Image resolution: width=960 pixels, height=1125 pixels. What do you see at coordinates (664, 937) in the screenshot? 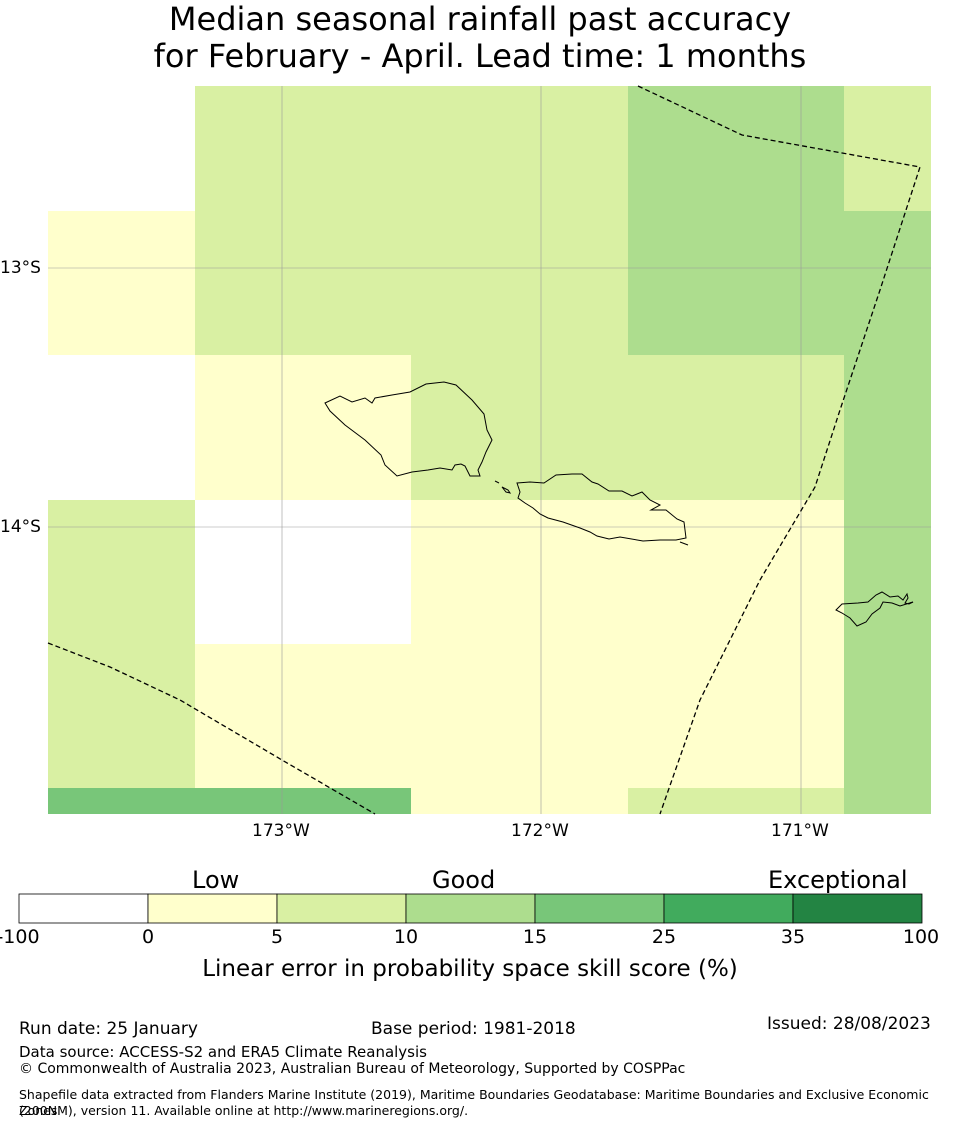
I see `colorbar-tick: 25` at bounding box center [664, 937].